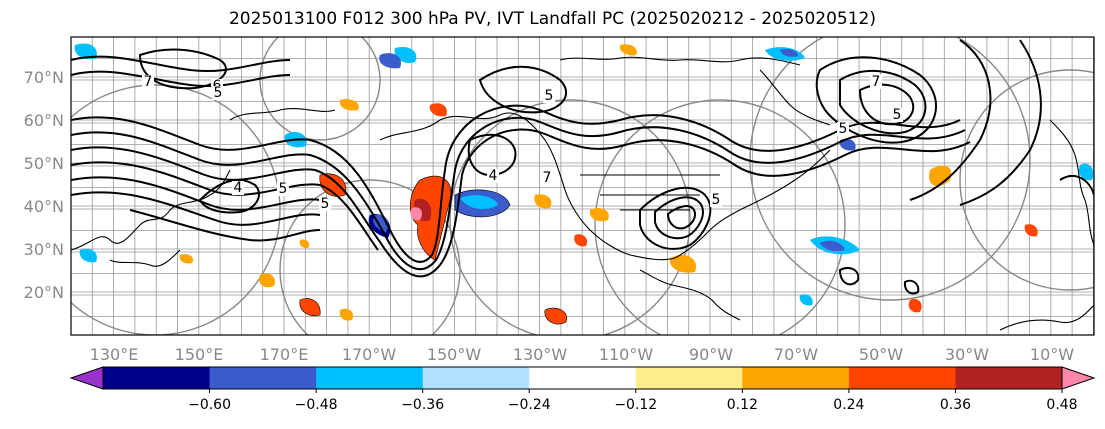  What do you see at coordinates (316, 405) in the screenshot?
I see `colorbar-tick-label: −0.48` at bounding box center [316, 405].